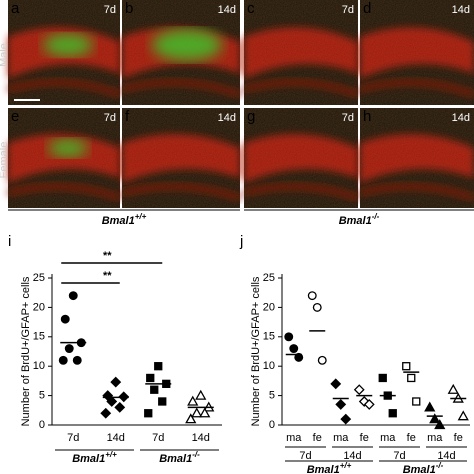 Image resolution: width=474 pixels, height=474 pixels. I want to click on y-tick-label: 20, so click(269, 307).